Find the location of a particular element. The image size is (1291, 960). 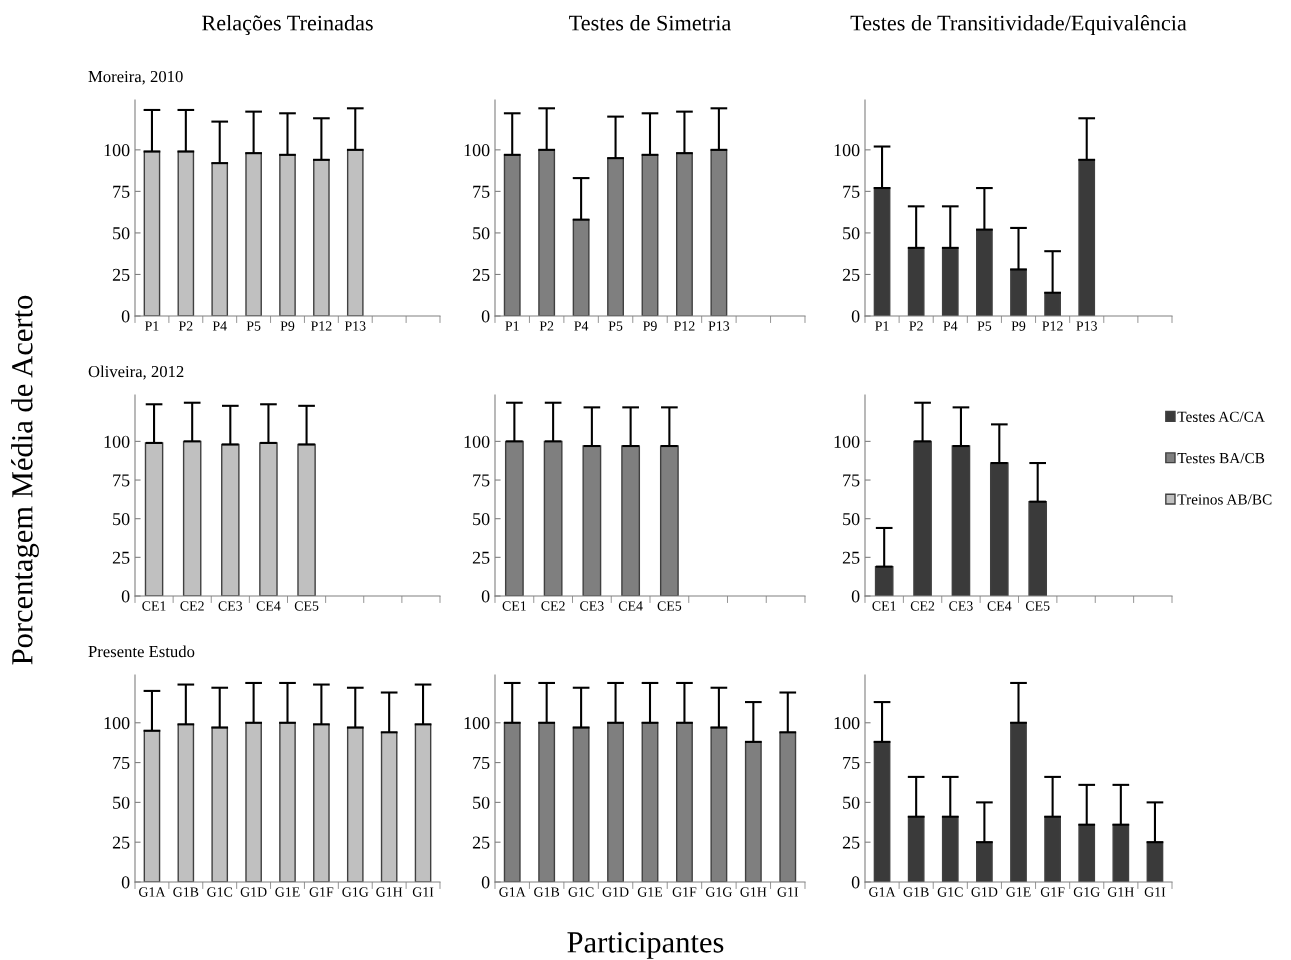

chart-subtitle: Presente Estudo is located at coordinates (141, 651).